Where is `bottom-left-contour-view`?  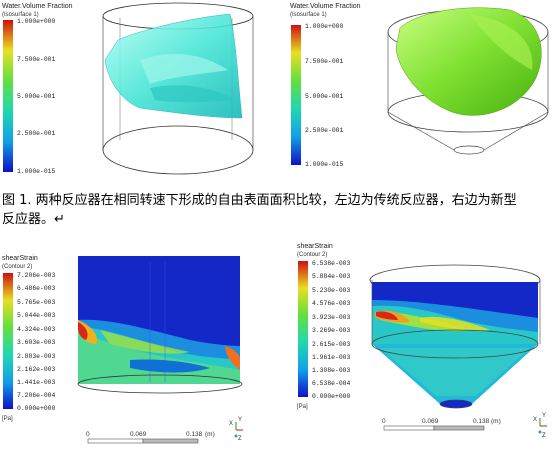
bottom-left-contour-view is located at coordinates (160, 325).